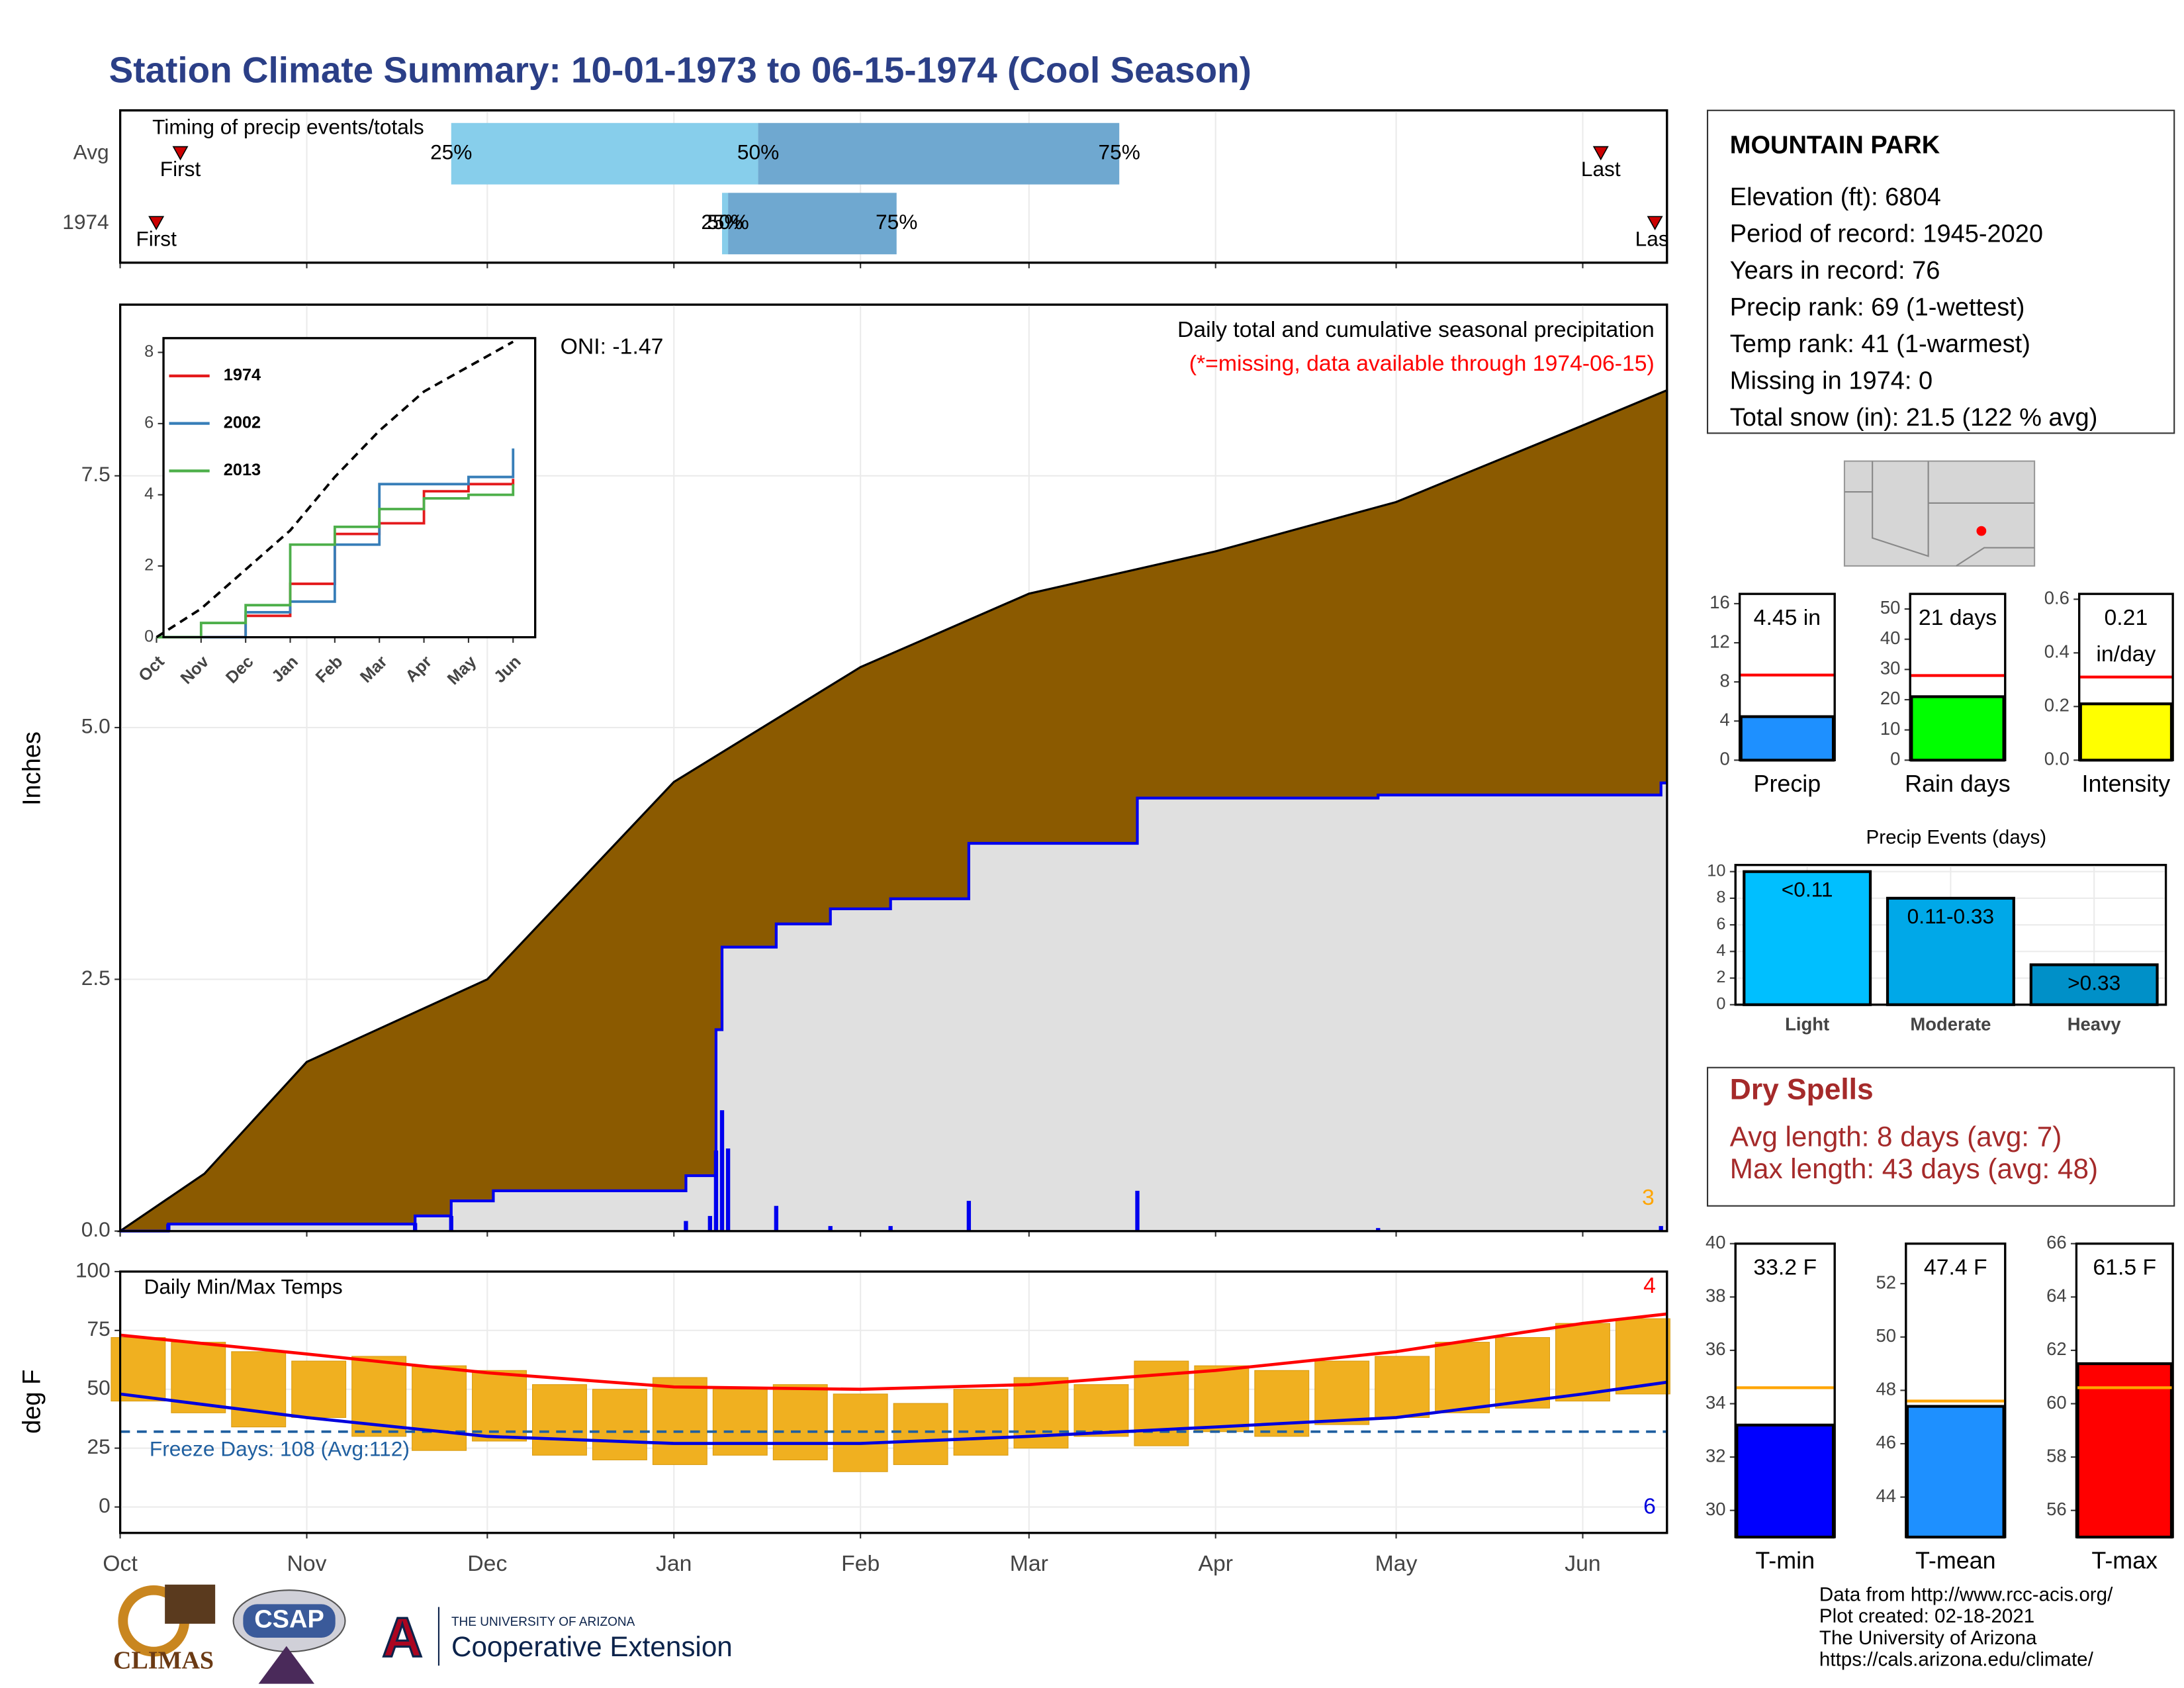 The height and width of the screenshot is (1688, 2184). What do you see at coordinates (96, 1229) in the screenshot?
I see `y-tick-label: 0.0` at bounding box center [96, 1229].